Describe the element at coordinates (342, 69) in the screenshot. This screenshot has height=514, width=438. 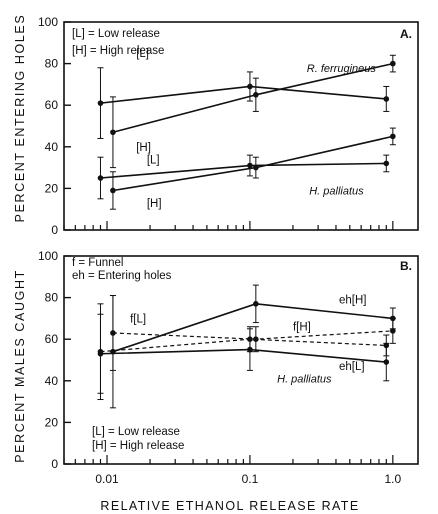
I see `species-label: R. ferrugineus` at that location.